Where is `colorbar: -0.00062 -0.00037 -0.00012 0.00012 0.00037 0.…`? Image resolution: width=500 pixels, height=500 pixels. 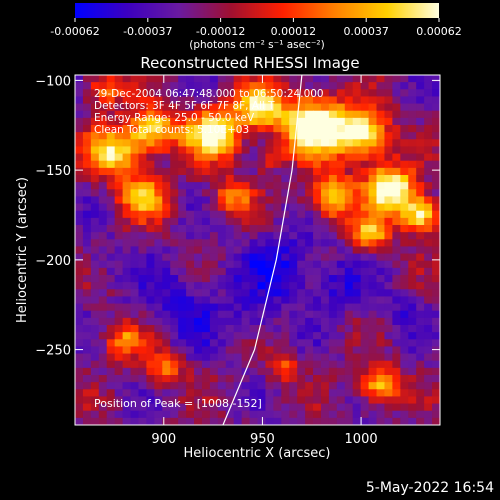 colorbar: -0.00062 -0.00037 -0.00012 0.00012 0.00037 0.… is located at coordinates (256, 27).